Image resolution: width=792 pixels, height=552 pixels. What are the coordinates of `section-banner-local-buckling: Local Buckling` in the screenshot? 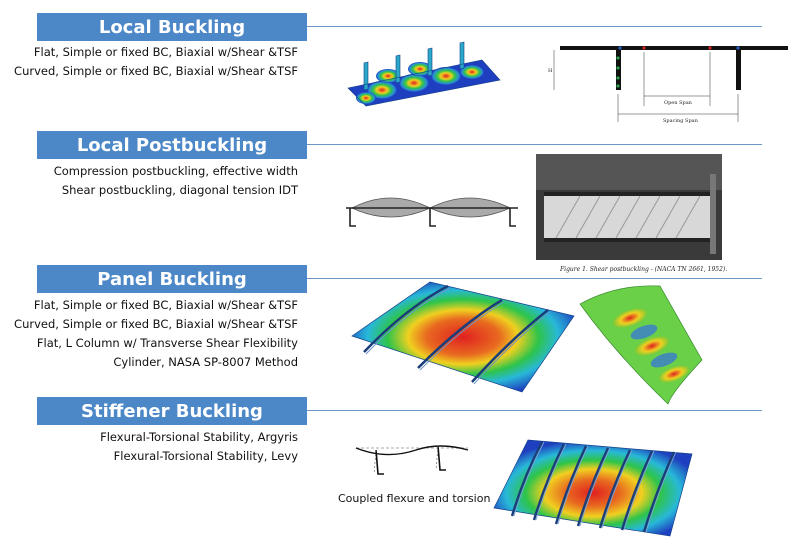 It's located at (172, 27).